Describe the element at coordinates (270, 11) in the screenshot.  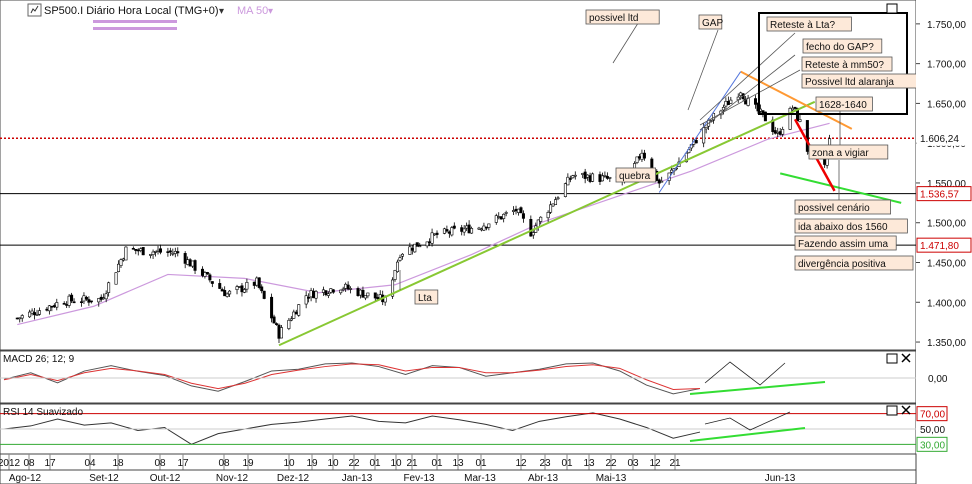
I see `ma-dropdown-icon: ▾` at that location.